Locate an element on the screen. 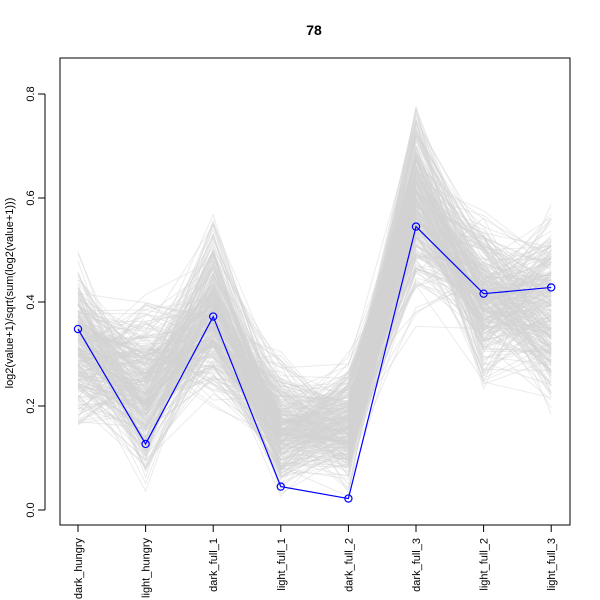 Image resolution: width=600 pixels, height=600 pixels. x-tick-label: light_full_3 is located at coordinates (552, 564).